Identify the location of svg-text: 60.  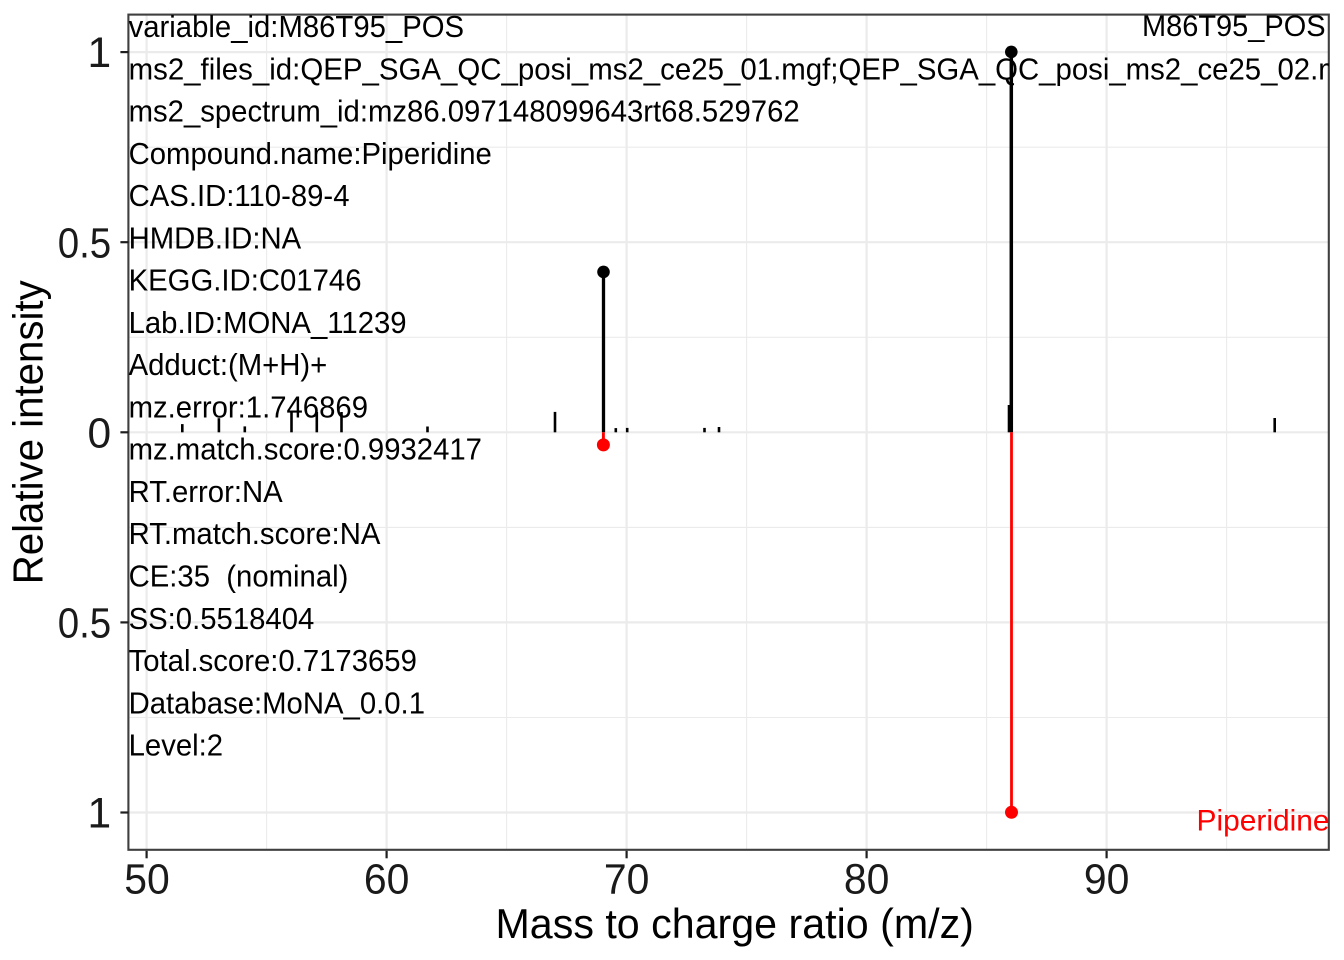
(387, 880).